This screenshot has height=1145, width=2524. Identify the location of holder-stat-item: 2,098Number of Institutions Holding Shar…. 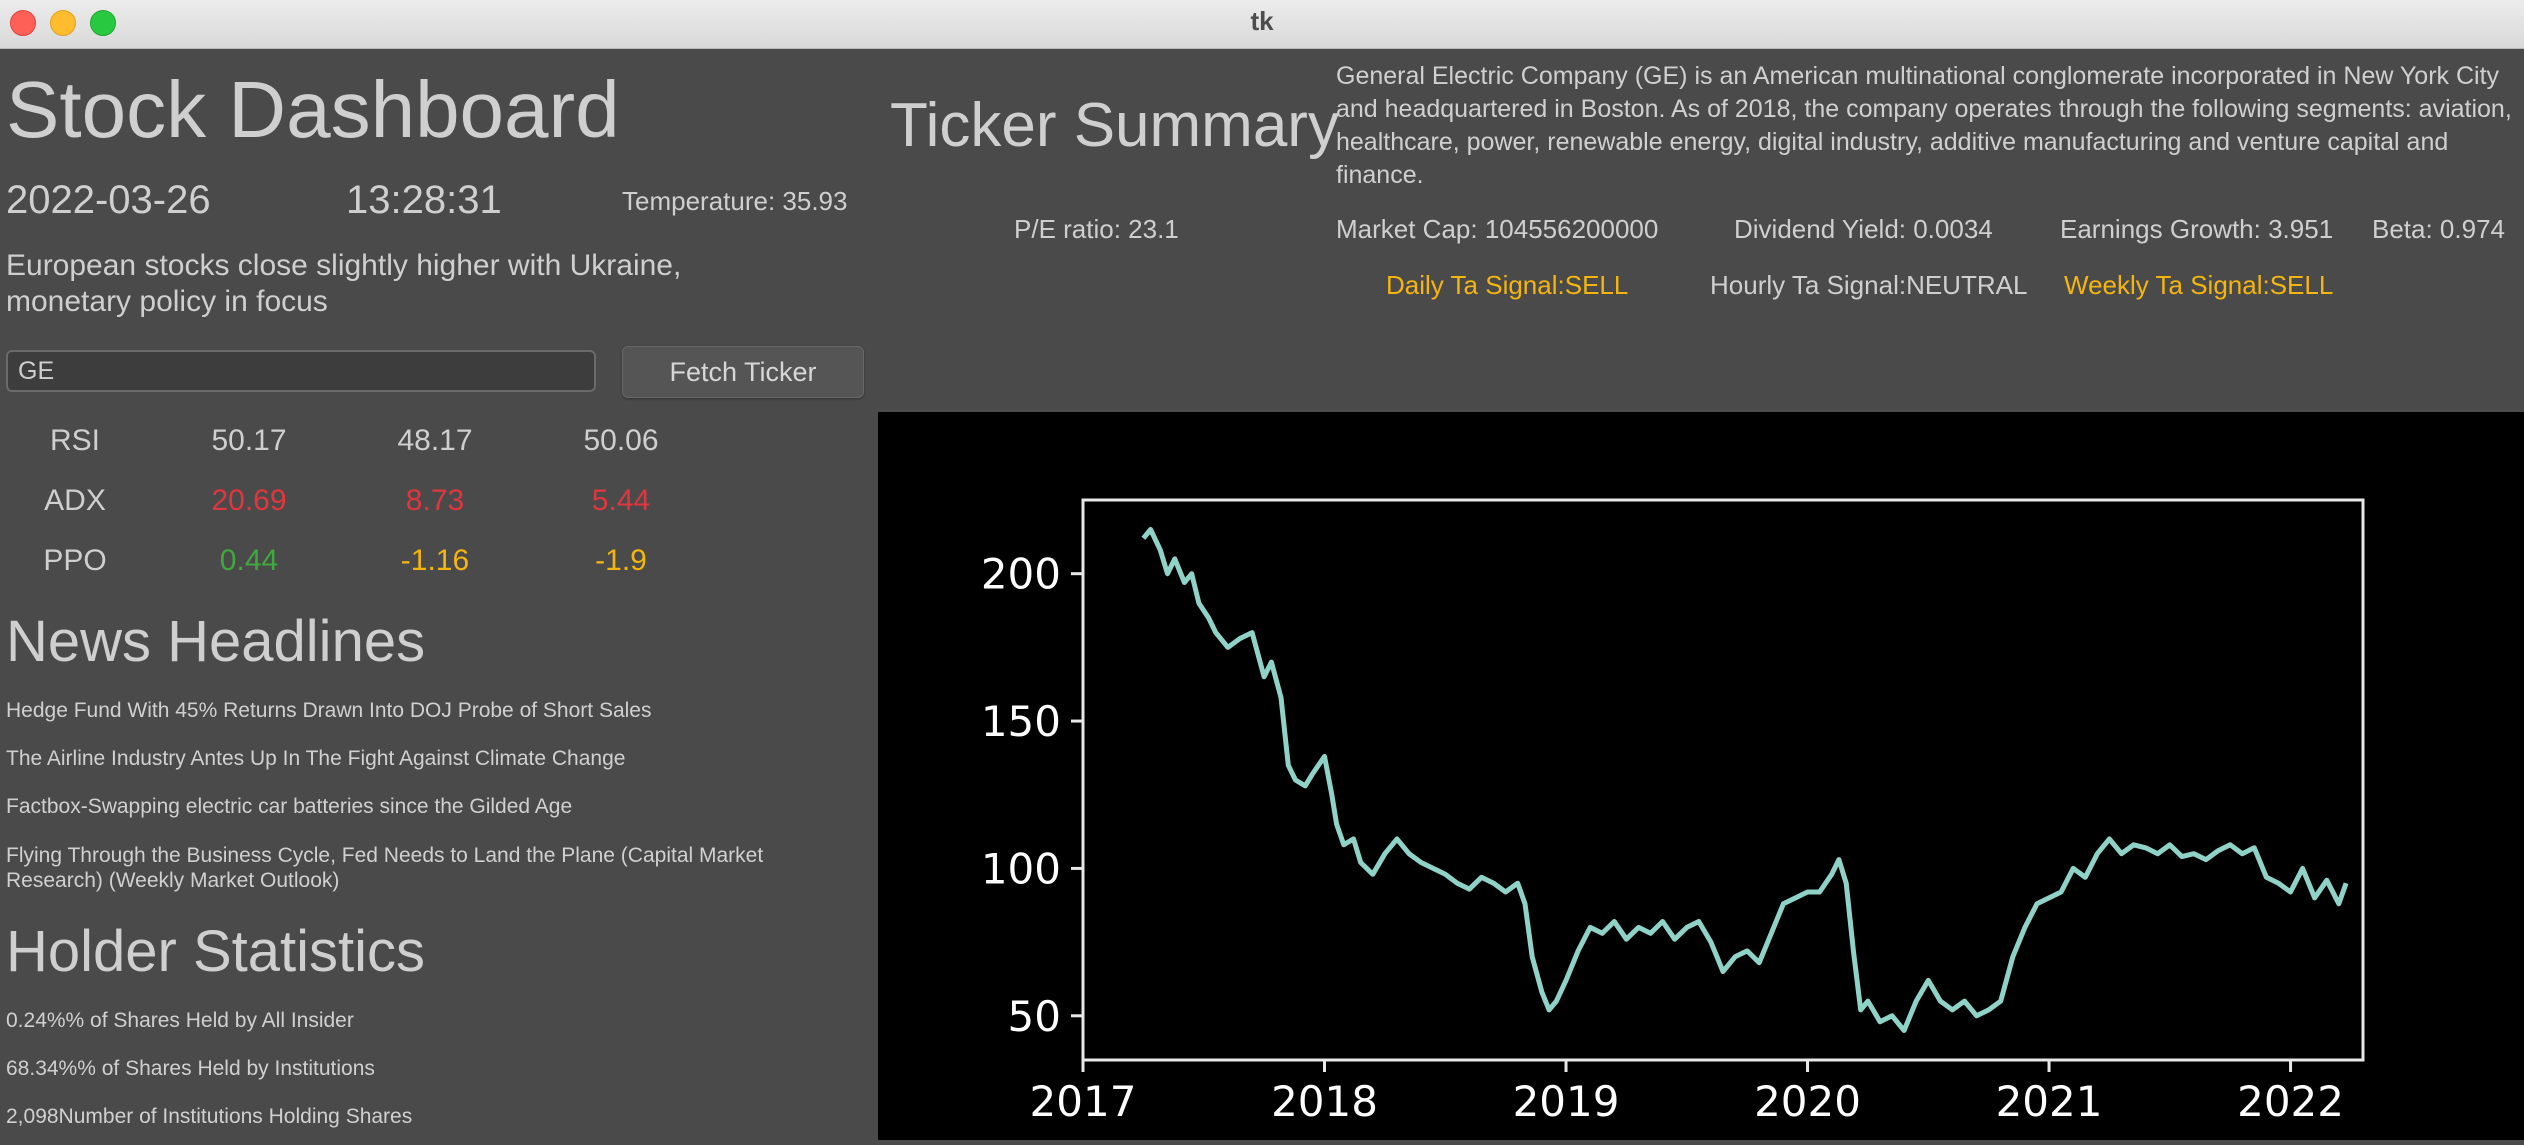
(209, 1116).